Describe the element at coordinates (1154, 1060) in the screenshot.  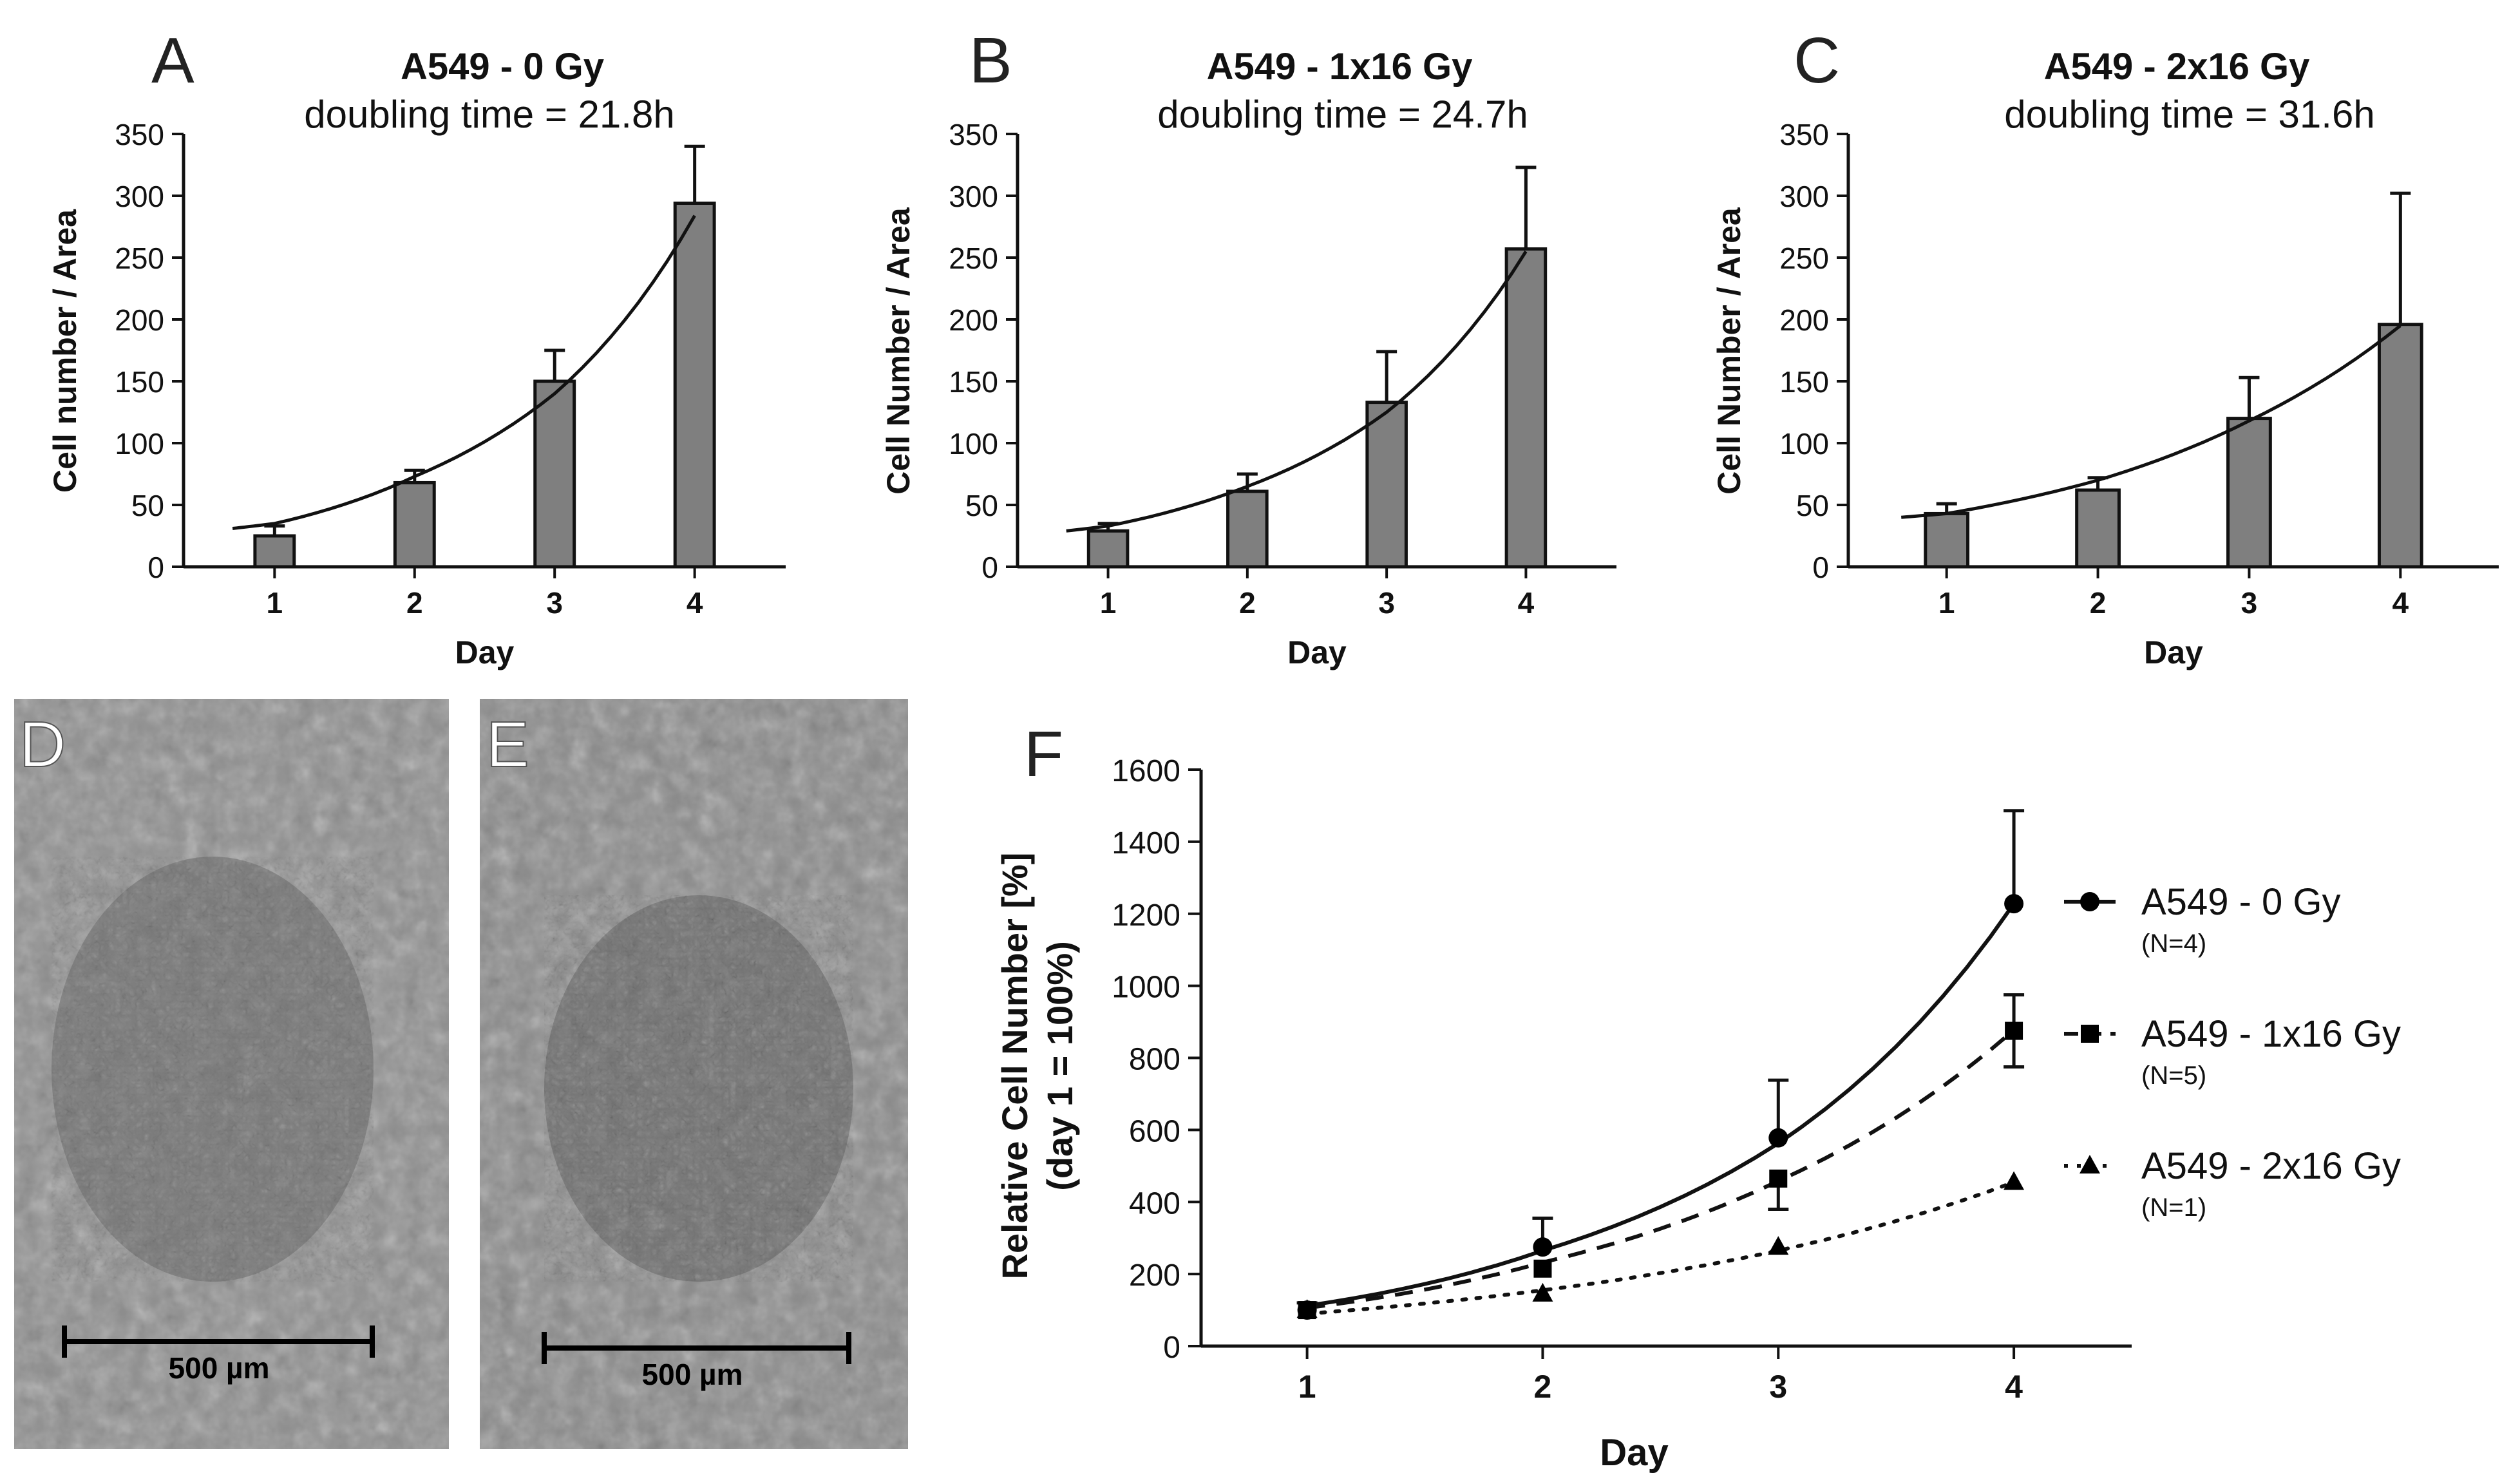
I see `y-tick-label: 800` at that location.